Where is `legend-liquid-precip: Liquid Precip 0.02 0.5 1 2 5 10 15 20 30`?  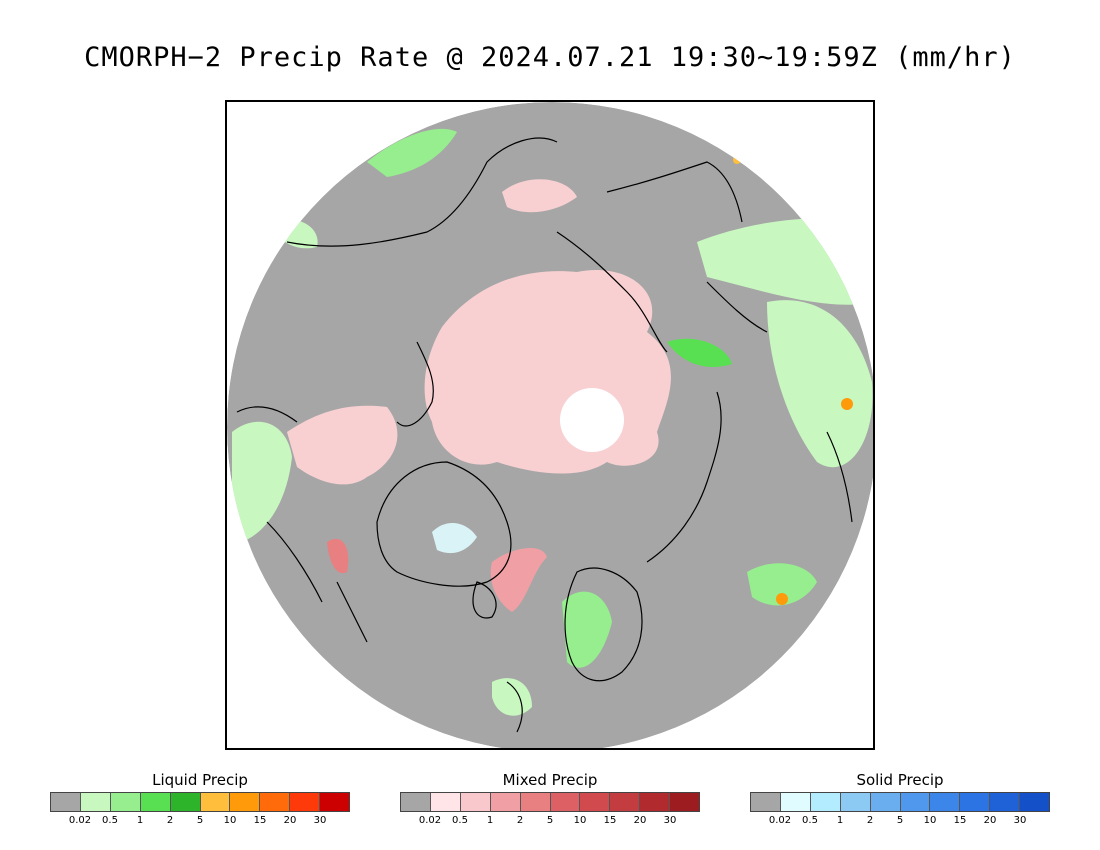 legend-liquid-precip: Liquid Precip 0.02 0.5 1 2 5 10 15 20 30 is located at coordinates (200, 799).